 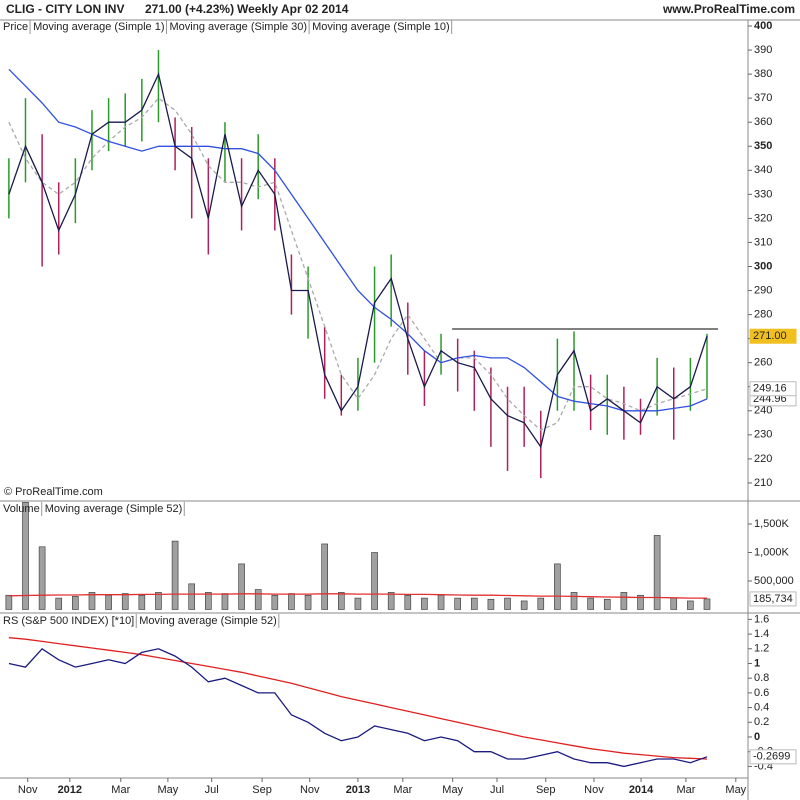 What do you see at coordinates (761, 693) in the screenshot?
I see `y-tick-label: 0.6` at bounding box center [761, 693].